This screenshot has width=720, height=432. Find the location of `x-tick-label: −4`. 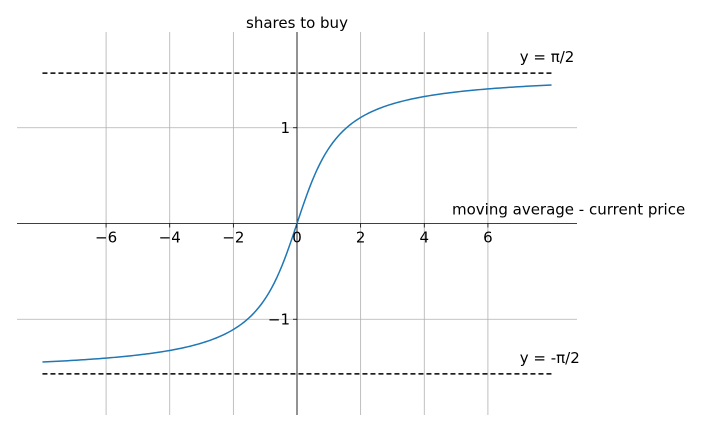

x-tick-label: −4 is located at coordinates (170, 238).